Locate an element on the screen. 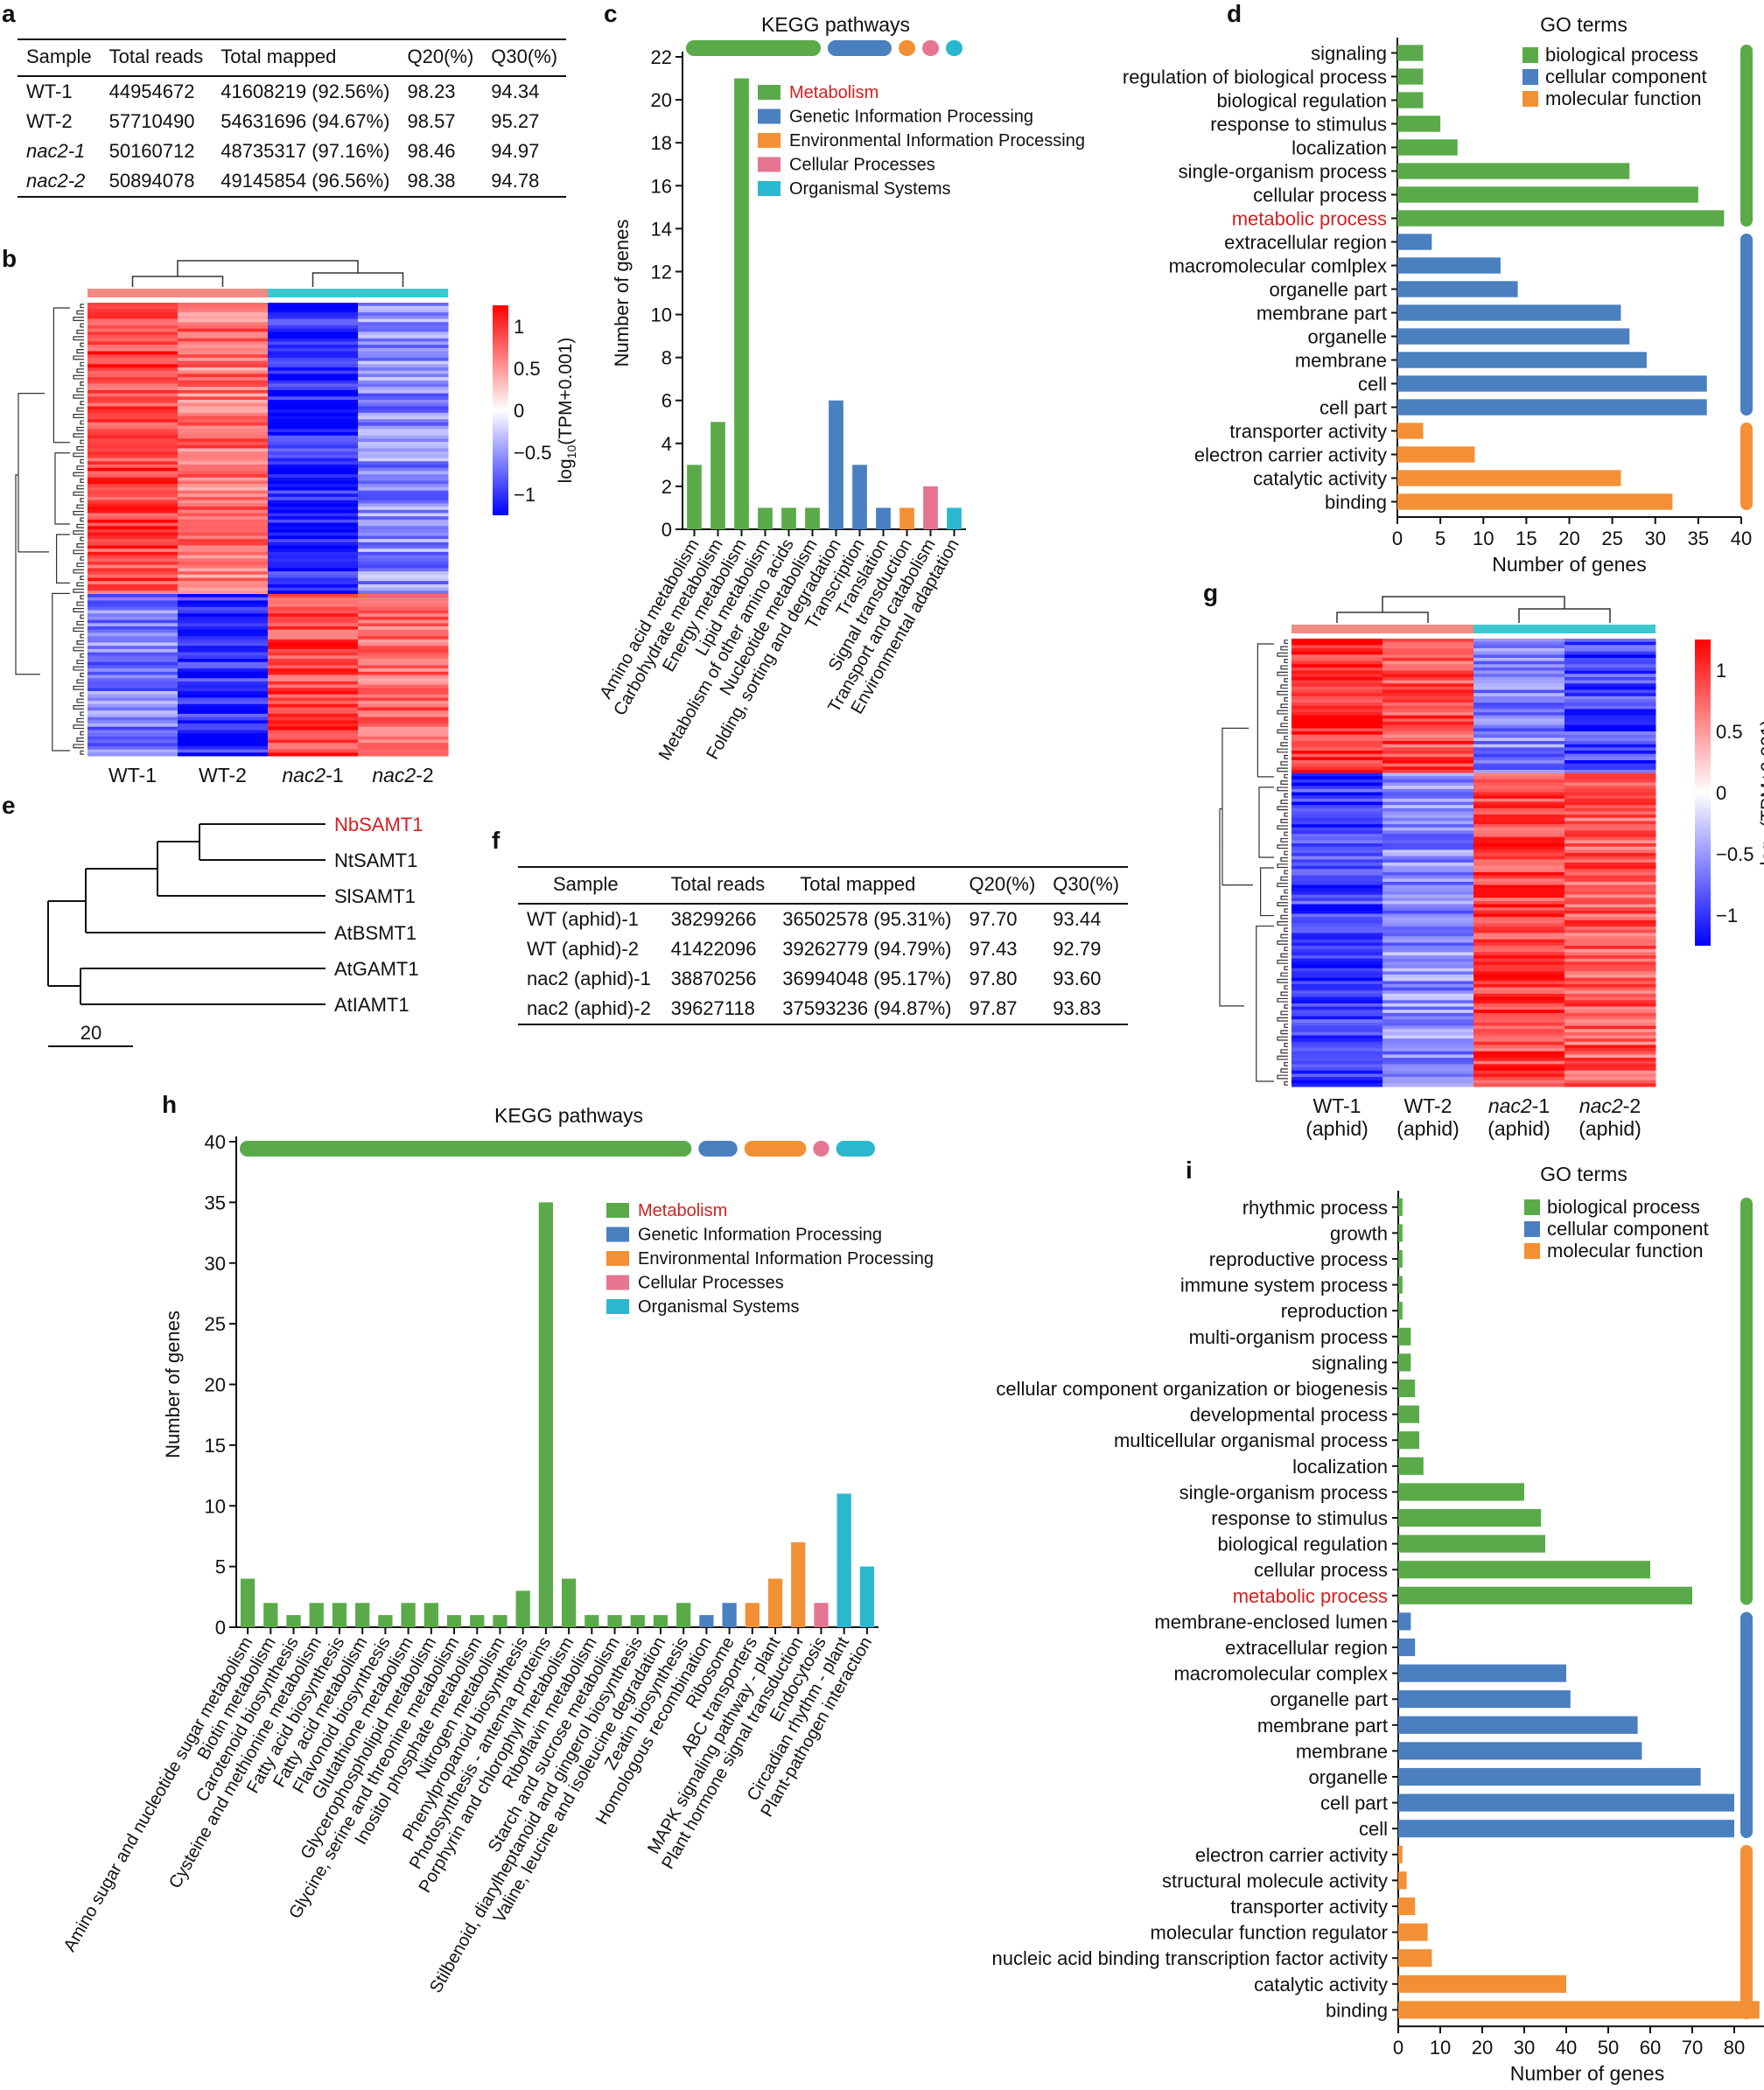 This screenshot has height=2090, width=1764. legend-label: Organismal Systems is located at coordinates (719, 1307).